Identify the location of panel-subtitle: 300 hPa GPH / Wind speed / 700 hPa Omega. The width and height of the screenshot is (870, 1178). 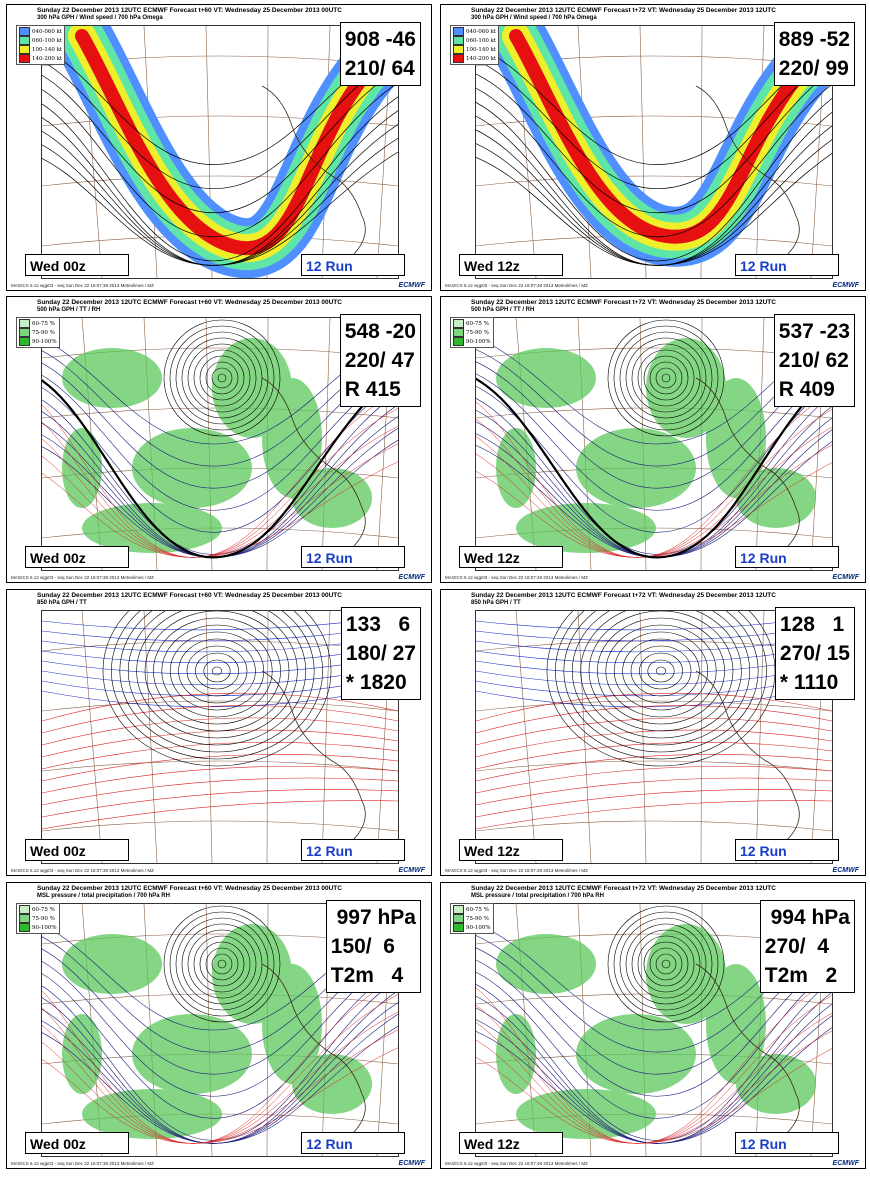
(100, 18).